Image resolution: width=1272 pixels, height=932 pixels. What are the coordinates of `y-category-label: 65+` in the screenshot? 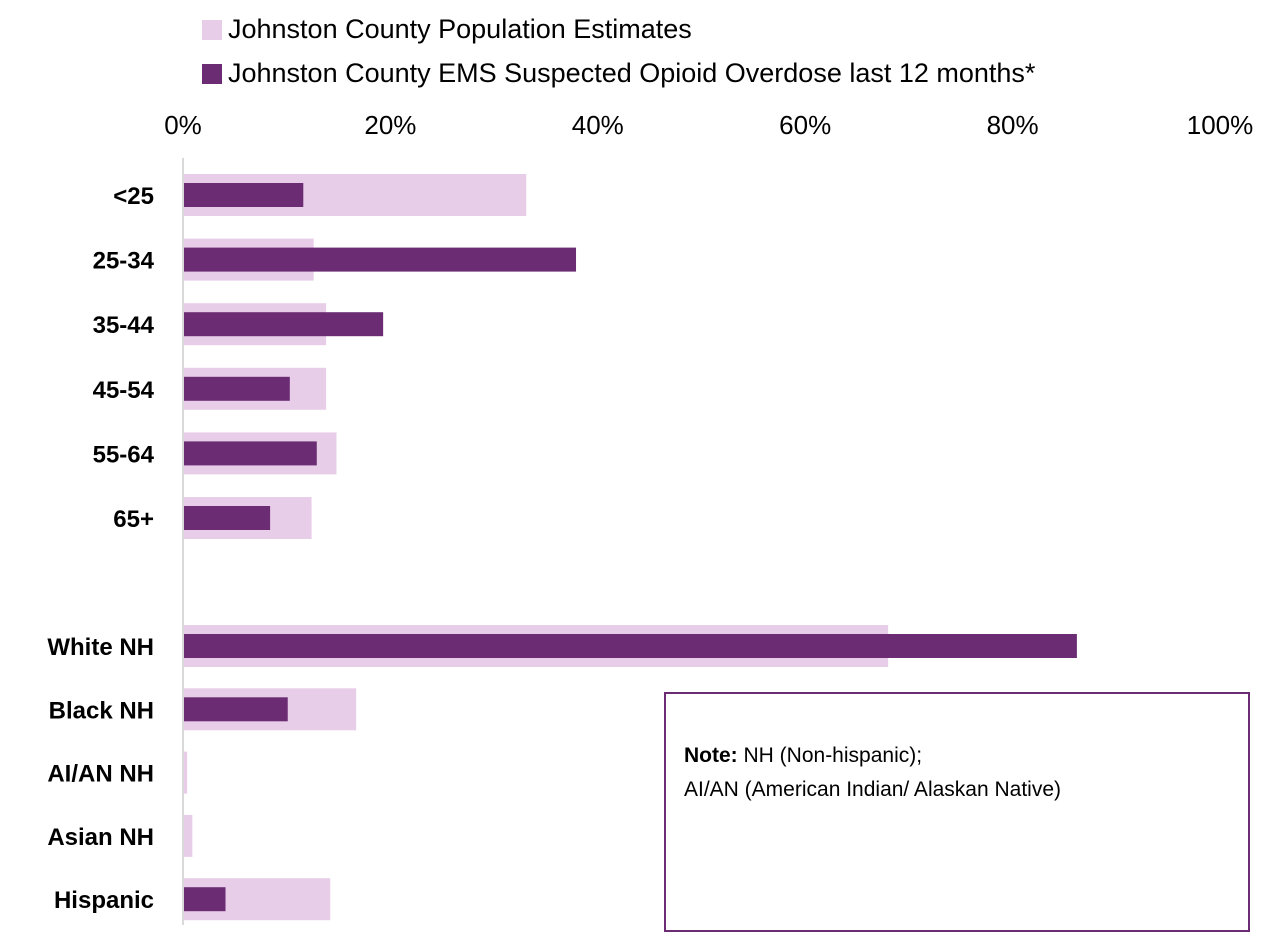 It's located at (133, 519).